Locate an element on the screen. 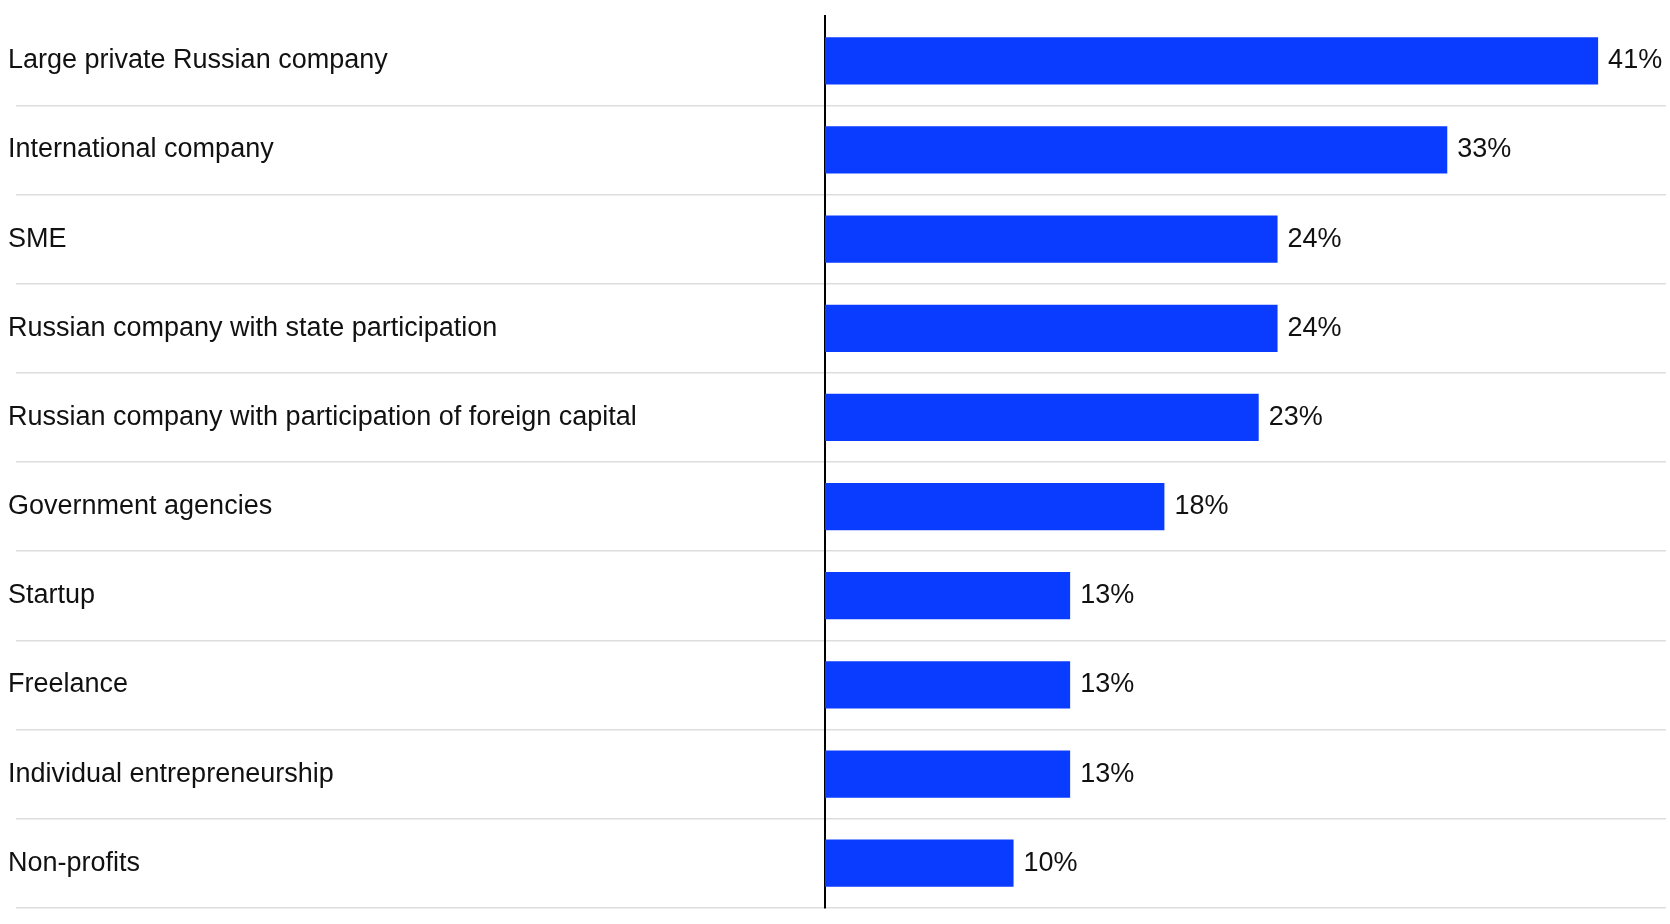  y-tick-label: Freelance is located at coordinates (68, 683).